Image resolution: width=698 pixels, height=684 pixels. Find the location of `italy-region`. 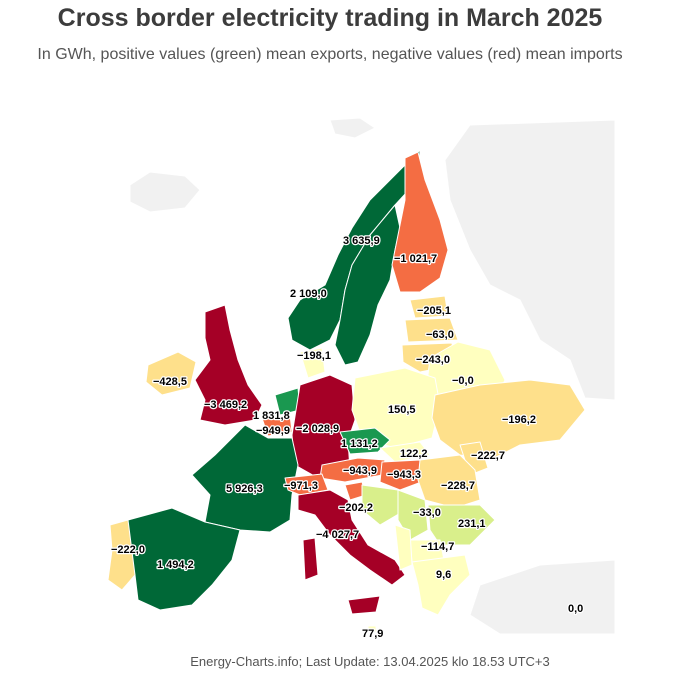

italy-region is located at coordinates (351, 537).